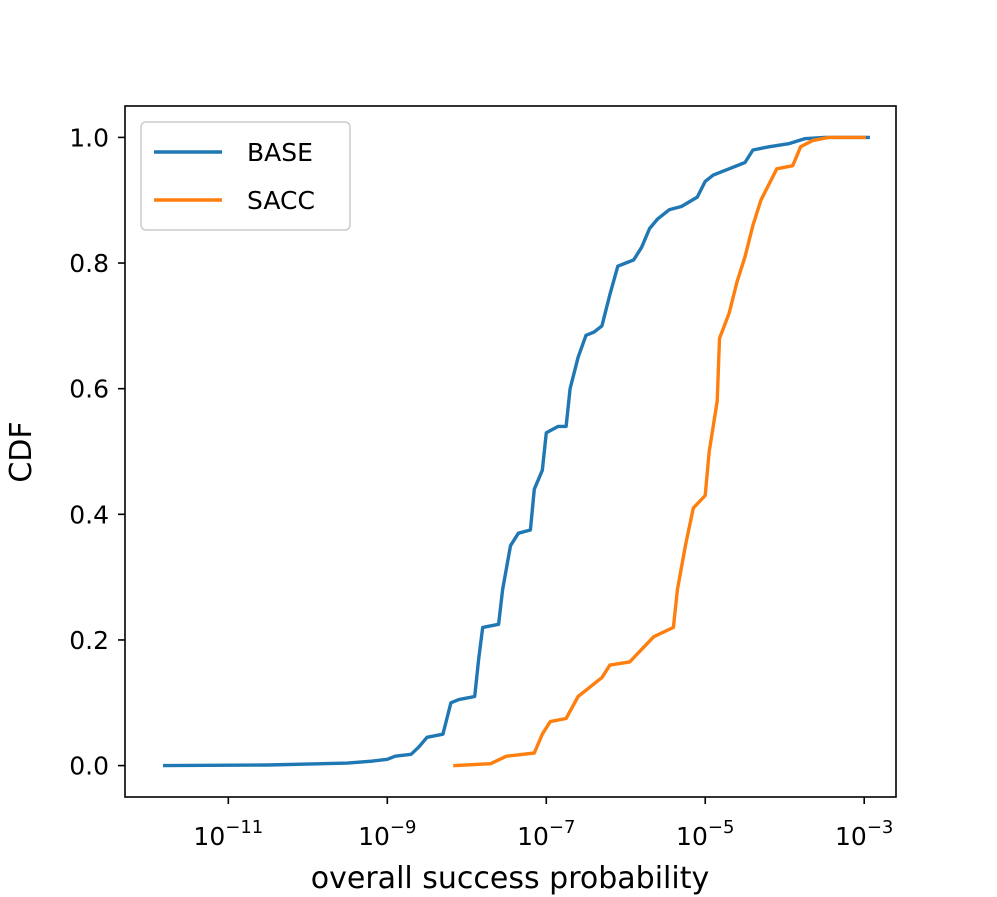 The height and width of the screenshot is (897, 997). I want to click on x-tick-label: 10⁻⁵, so click(705, 834).